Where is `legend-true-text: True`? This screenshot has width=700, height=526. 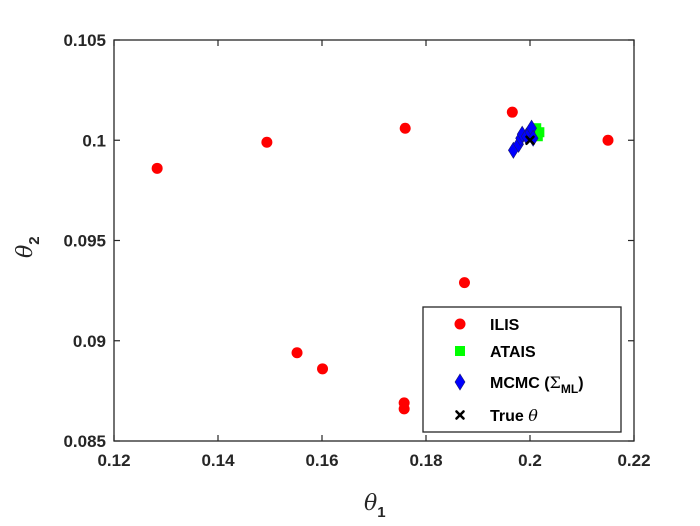 legend-true-text: True is located at coordinates (509, 416).